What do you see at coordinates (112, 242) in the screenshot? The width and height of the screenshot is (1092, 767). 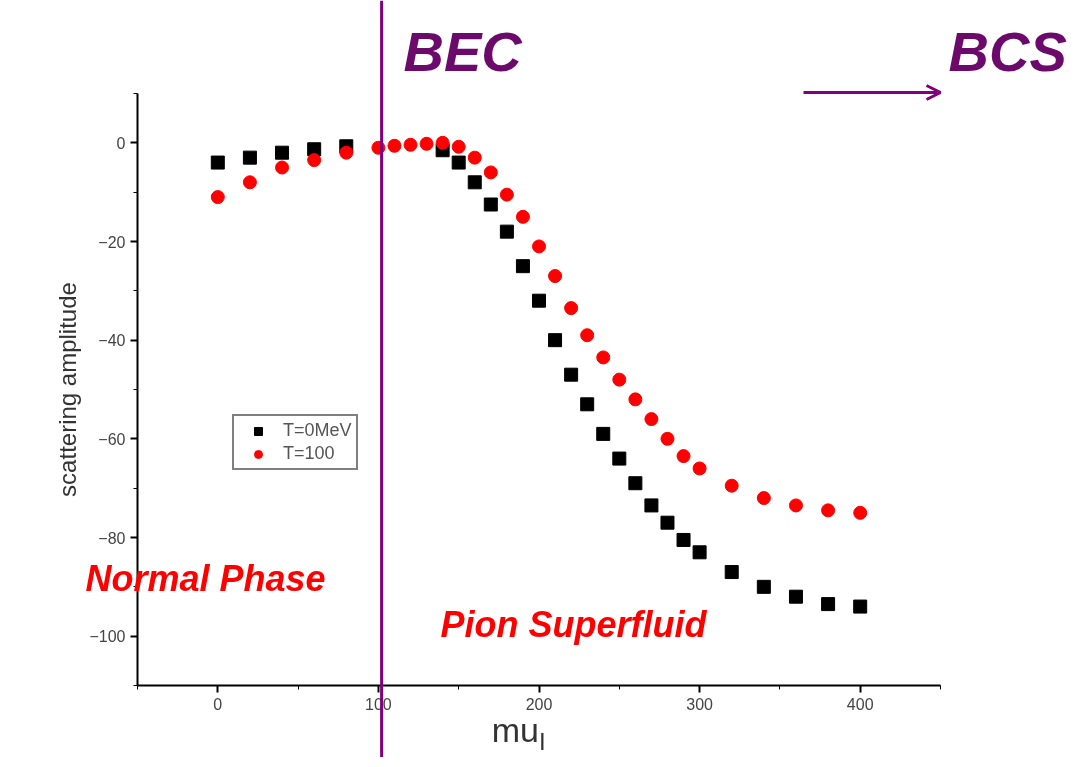 I see `y-tick-label: −20` at bounding box center [112, 242].